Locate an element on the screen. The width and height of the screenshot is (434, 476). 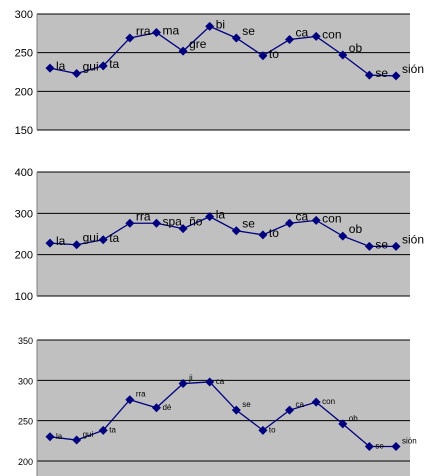
y-tick-label: 400 is located at coordinates (24, 173).